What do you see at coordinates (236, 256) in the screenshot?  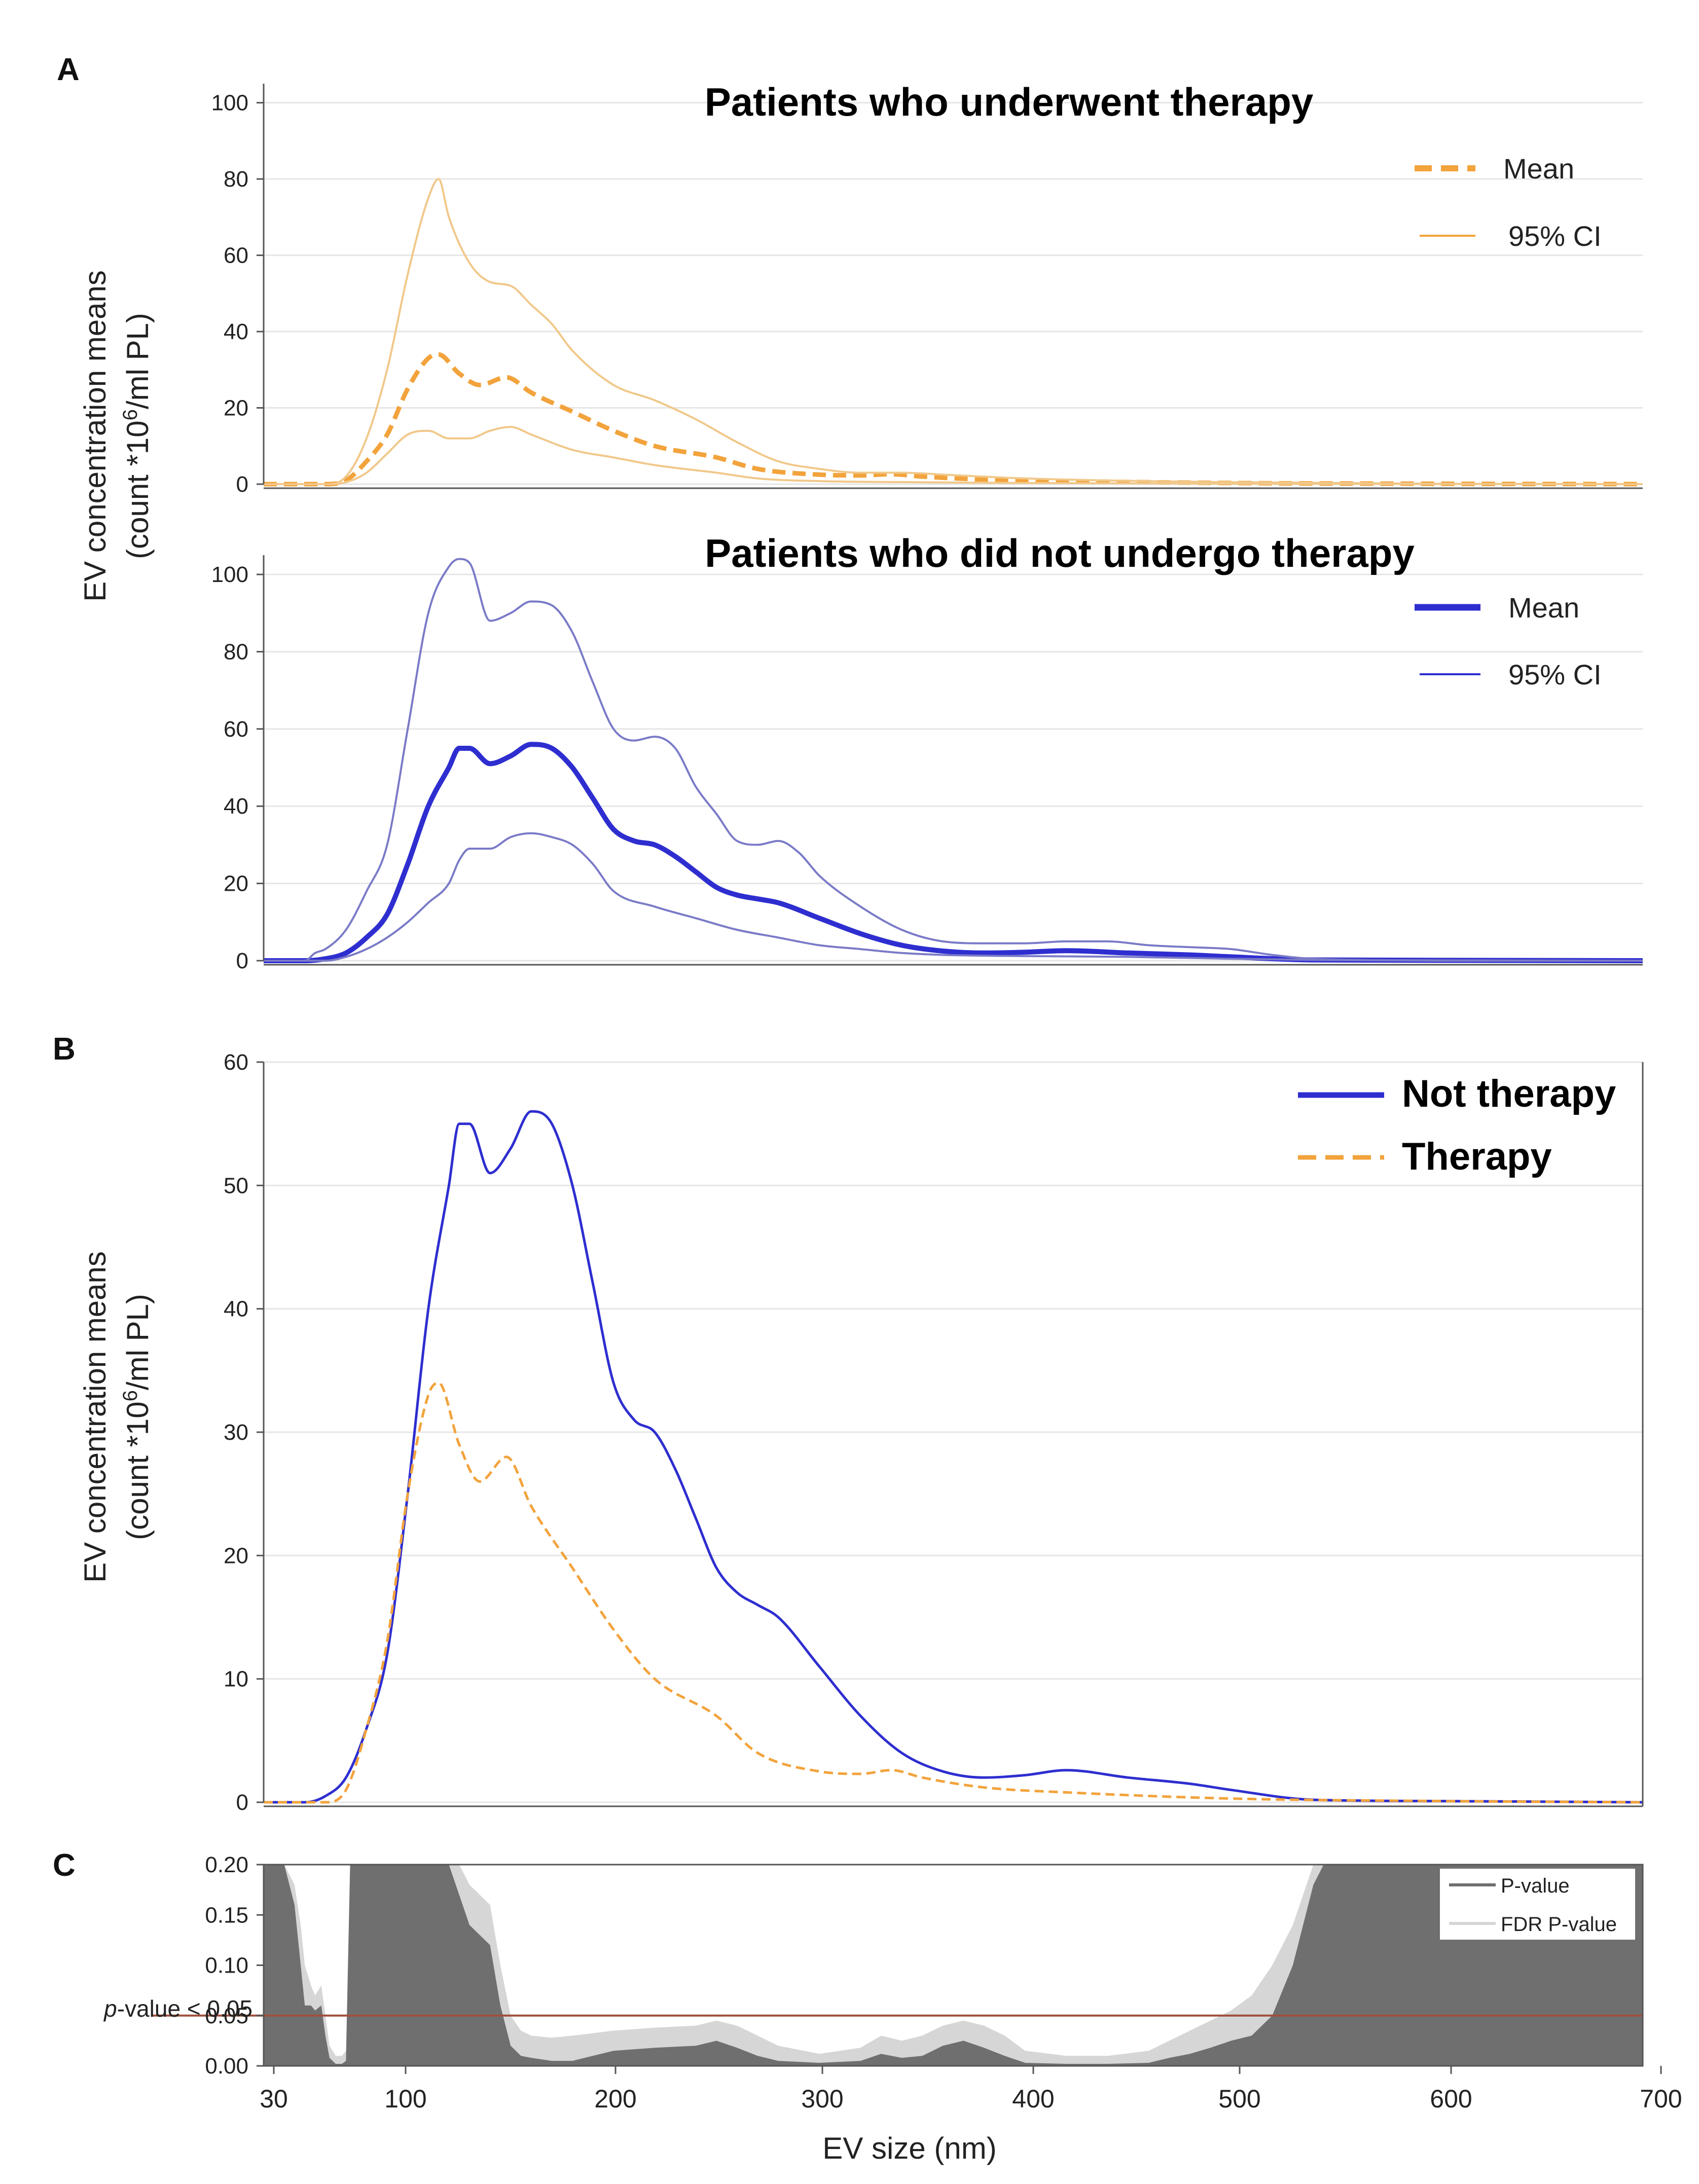 I see `y-tick-label-a1-3: 60` at bounding box center [236, 256].